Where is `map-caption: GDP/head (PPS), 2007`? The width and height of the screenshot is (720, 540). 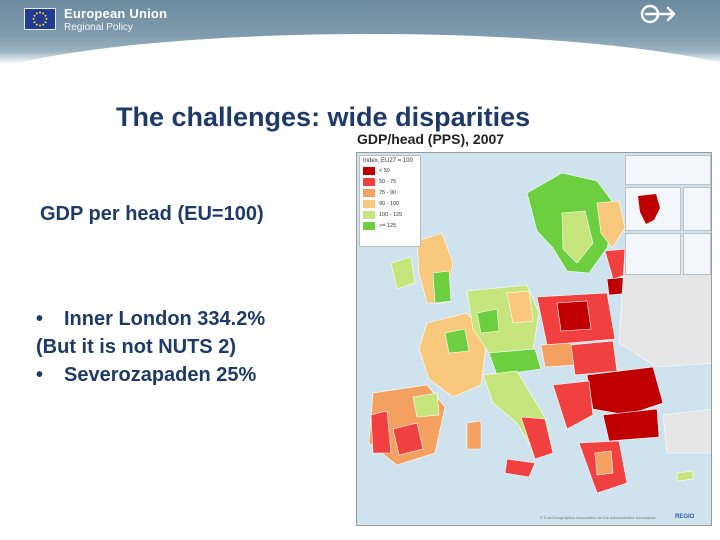
map-caption: GDP/head (PPS), 2007 is located at coordinates (431, 139).